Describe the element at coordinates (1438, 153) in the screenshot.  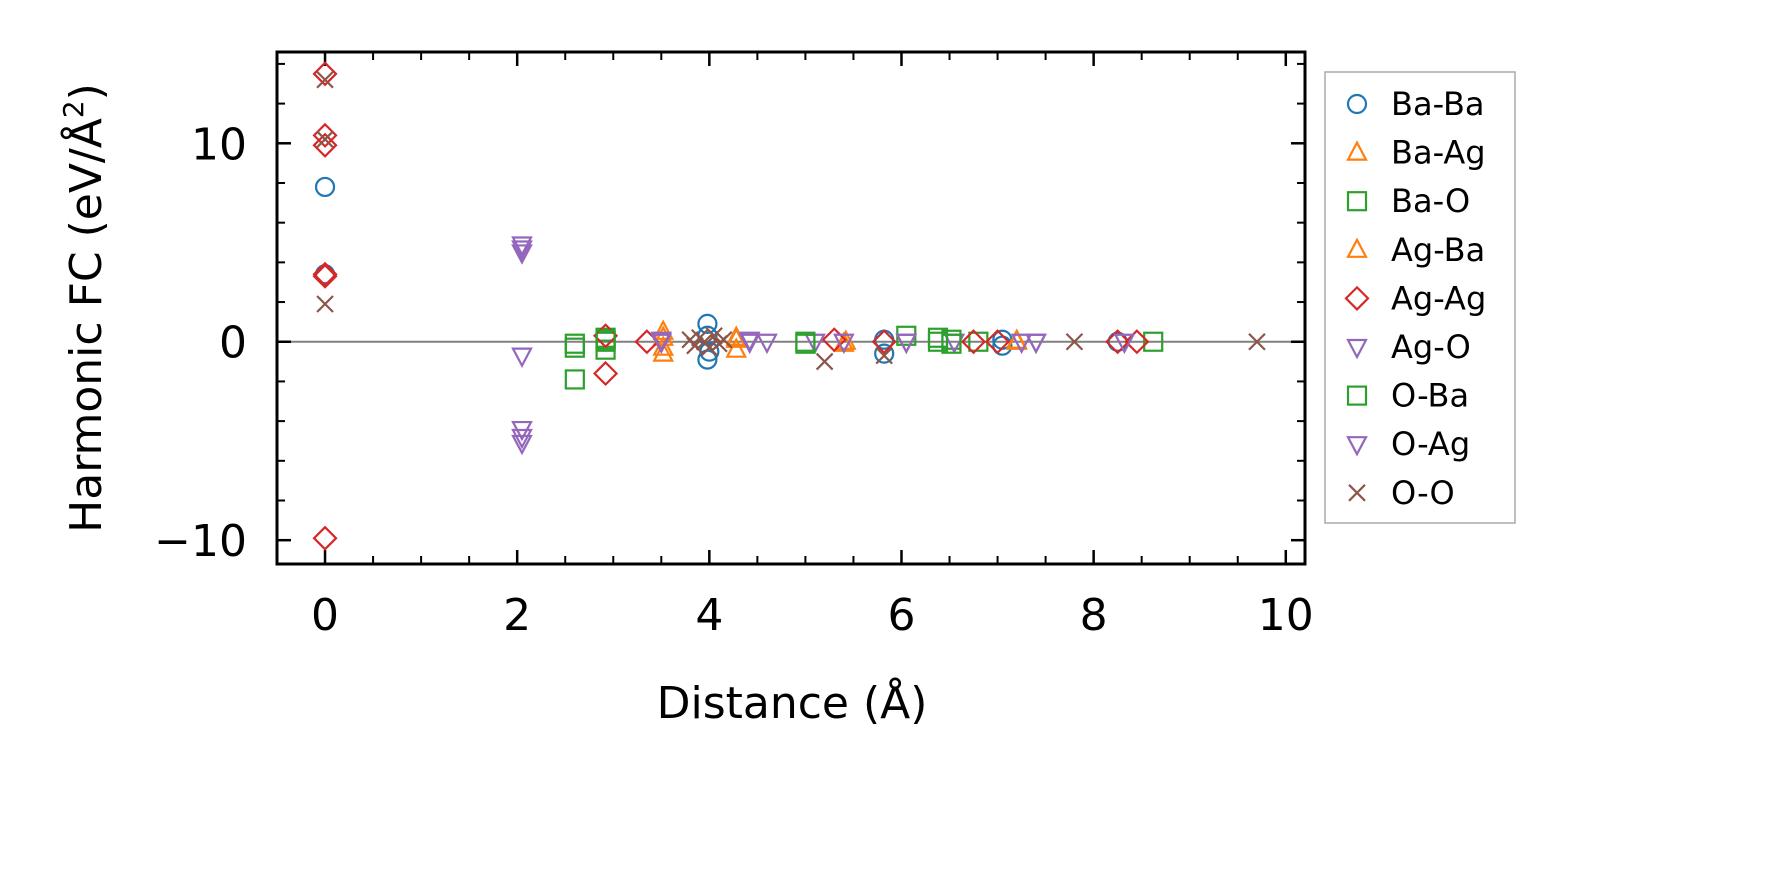
I see `legend-label-ba-ag: Ba-Ag` at that location.